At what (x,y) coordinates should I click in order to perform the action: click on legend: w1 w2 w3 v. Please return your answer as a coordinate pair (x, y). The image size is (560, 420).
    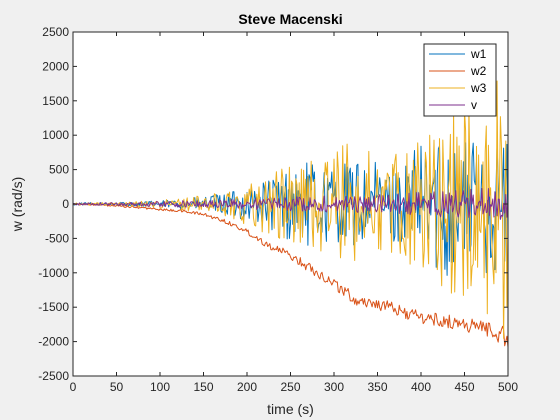
    Looking at the image, I should click on (460, 80).